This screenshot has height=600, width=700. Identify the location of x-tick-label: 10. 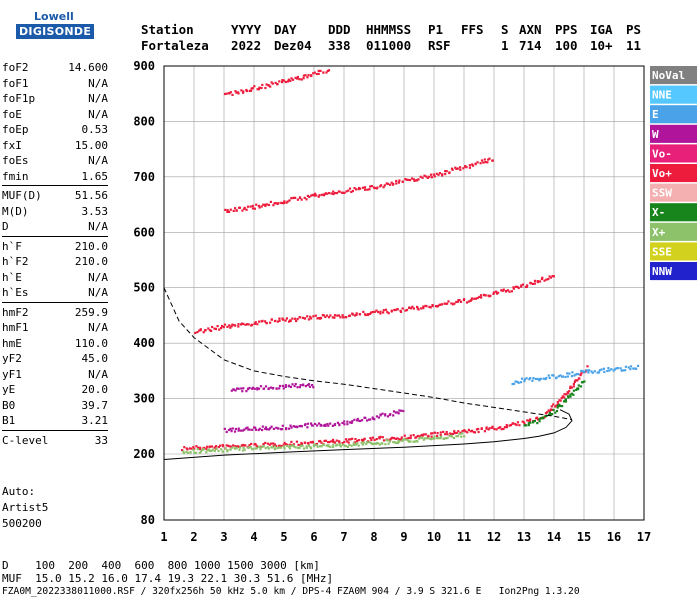
(434, 537).